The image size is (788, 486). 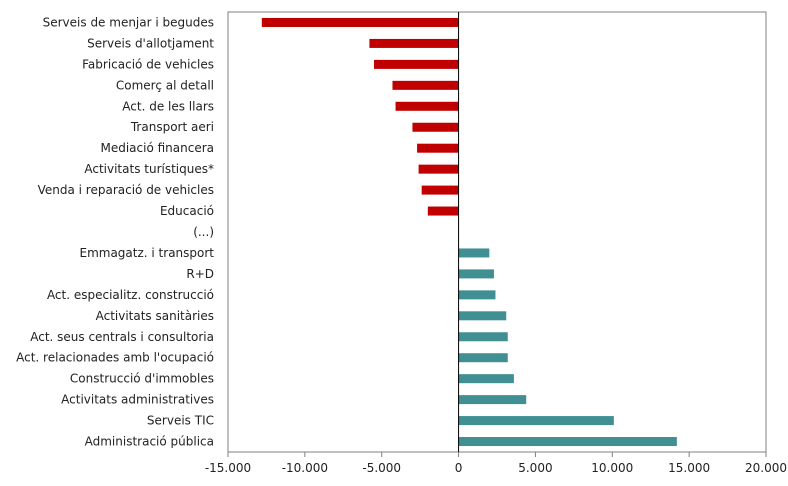 What do you see at coordinates (180, 421) in the screenshot?
I see `category-label: Serveis TIC` at bounding box center [180, 421].